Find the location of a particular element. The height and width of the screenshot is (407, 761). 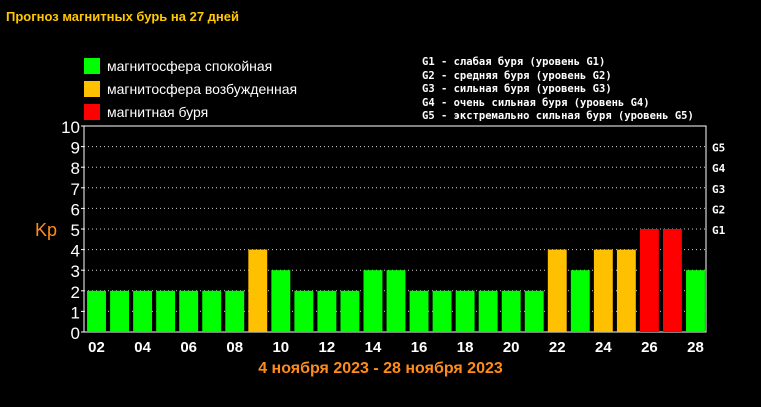

g-level-g3: G3 - сильная буря (уровень G3) is located at coordinates (517, 89).